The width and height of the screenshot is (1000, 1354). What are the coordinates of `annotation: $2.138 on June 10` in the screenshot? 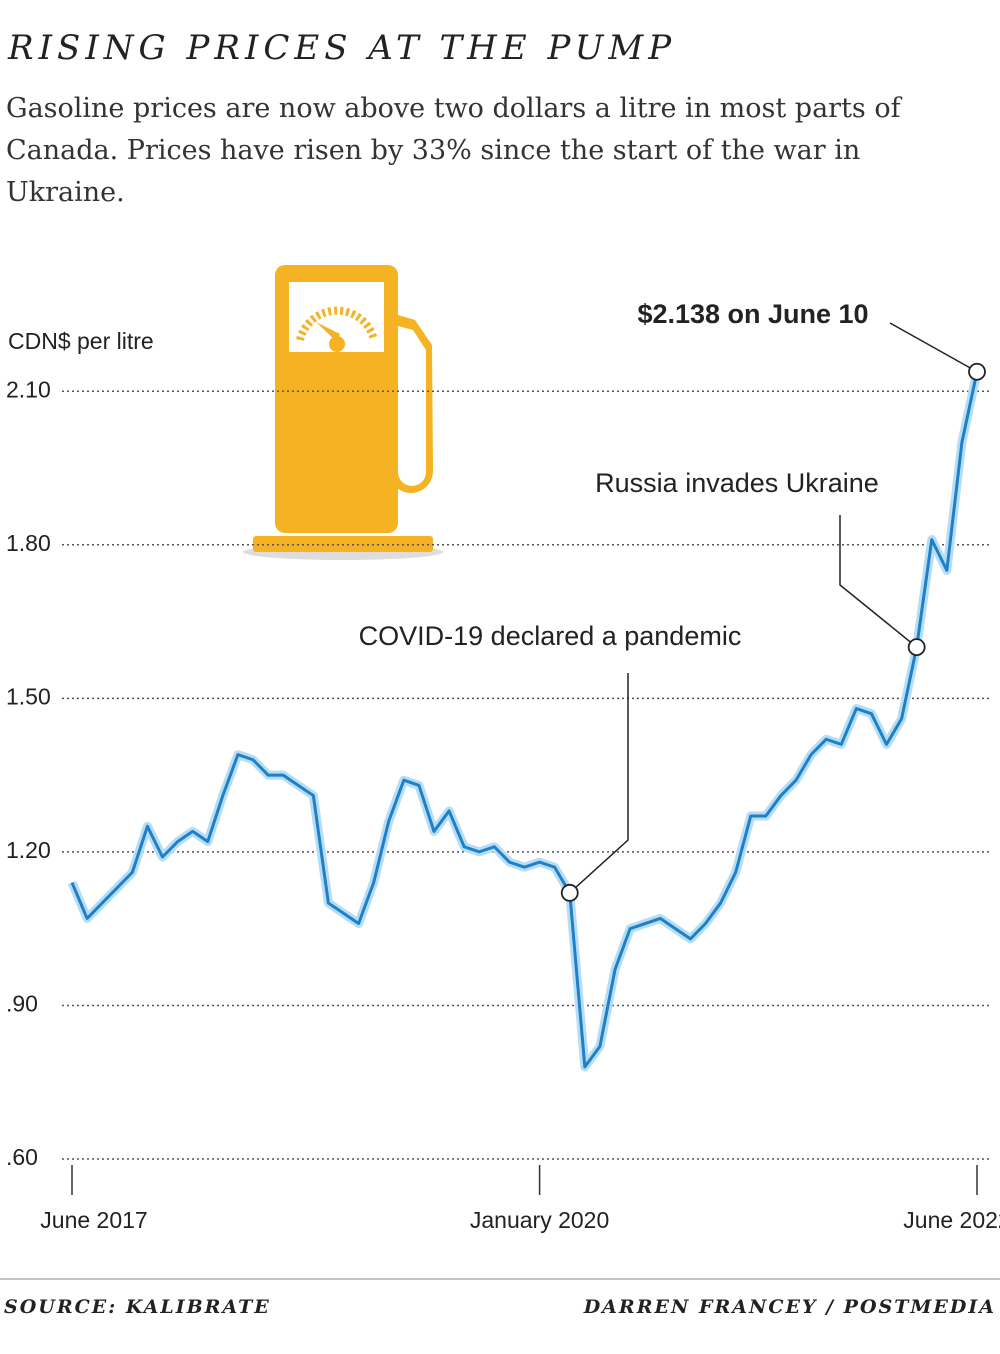 It's located at (752, 314).